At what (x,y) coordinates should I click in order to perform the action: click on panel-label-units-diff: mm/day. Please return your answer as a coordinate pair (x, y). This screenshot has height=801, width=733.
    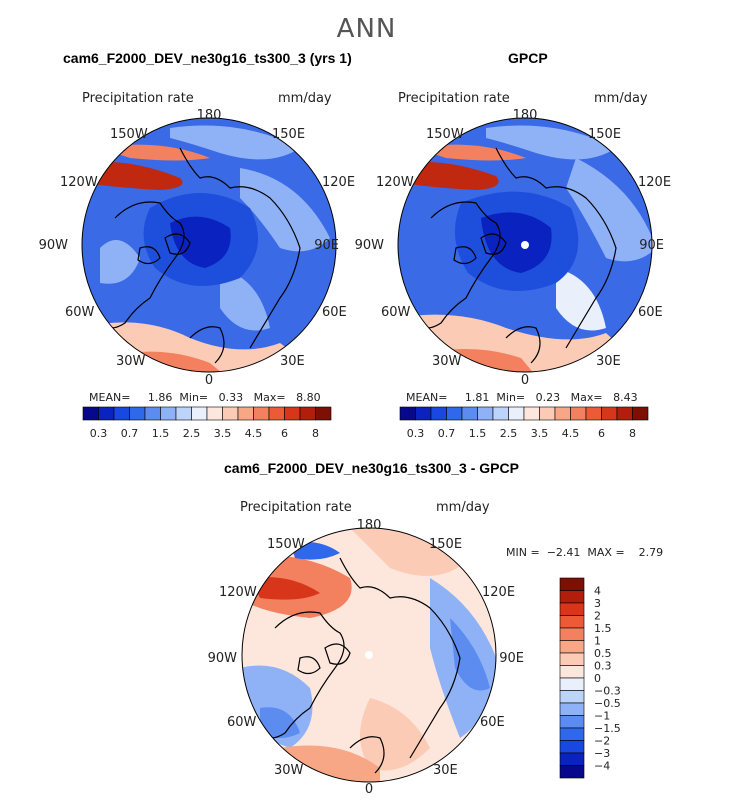
    Looking at the image, I should click on (463, 507).